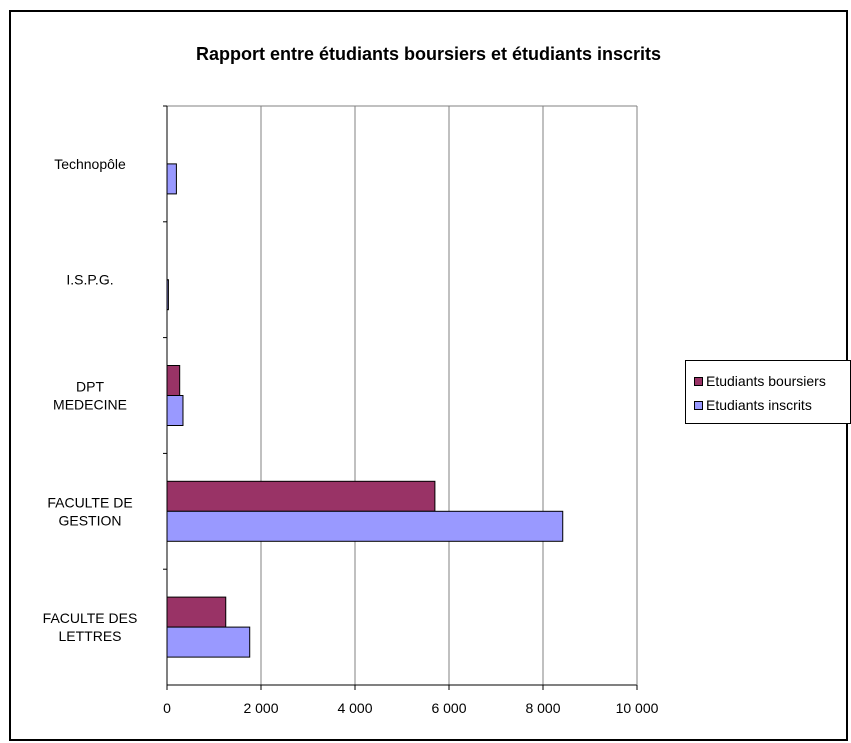  I want to click on x-tick-label: 8 000, so click(542, 708).